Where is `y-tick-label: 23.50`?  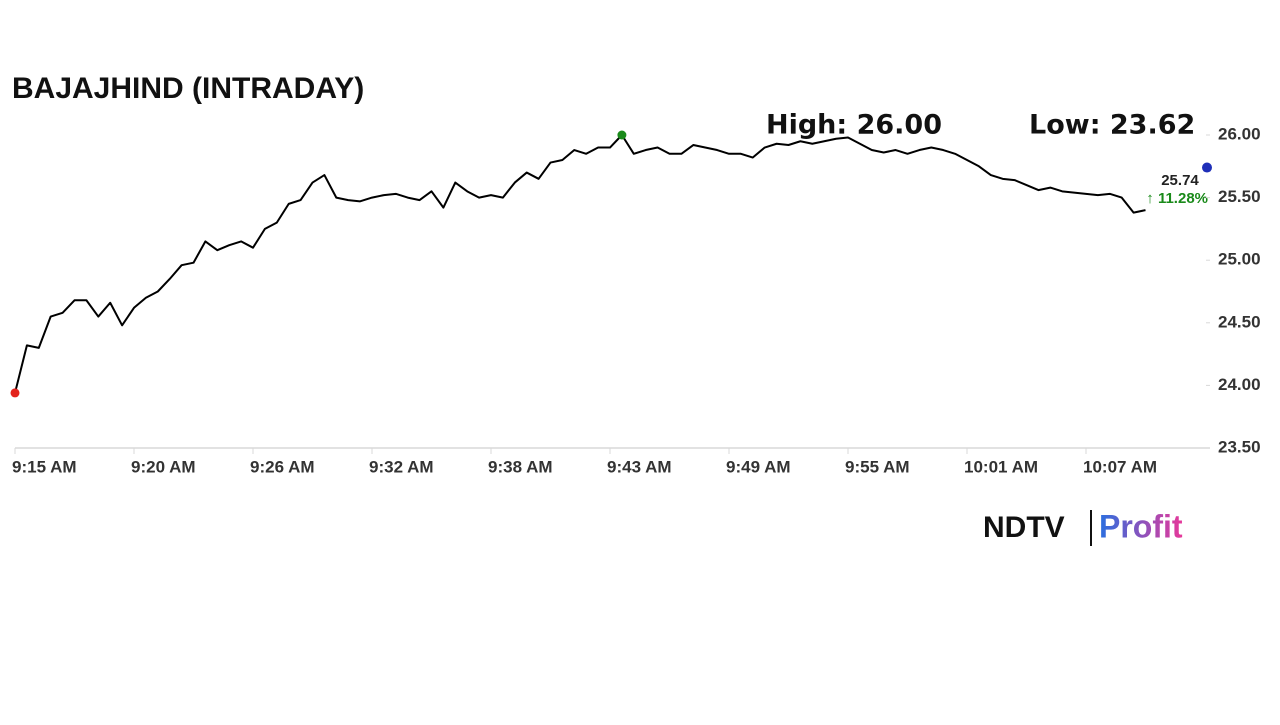
y-tick-label: 23.50 is located at coordinates (1239, 446).